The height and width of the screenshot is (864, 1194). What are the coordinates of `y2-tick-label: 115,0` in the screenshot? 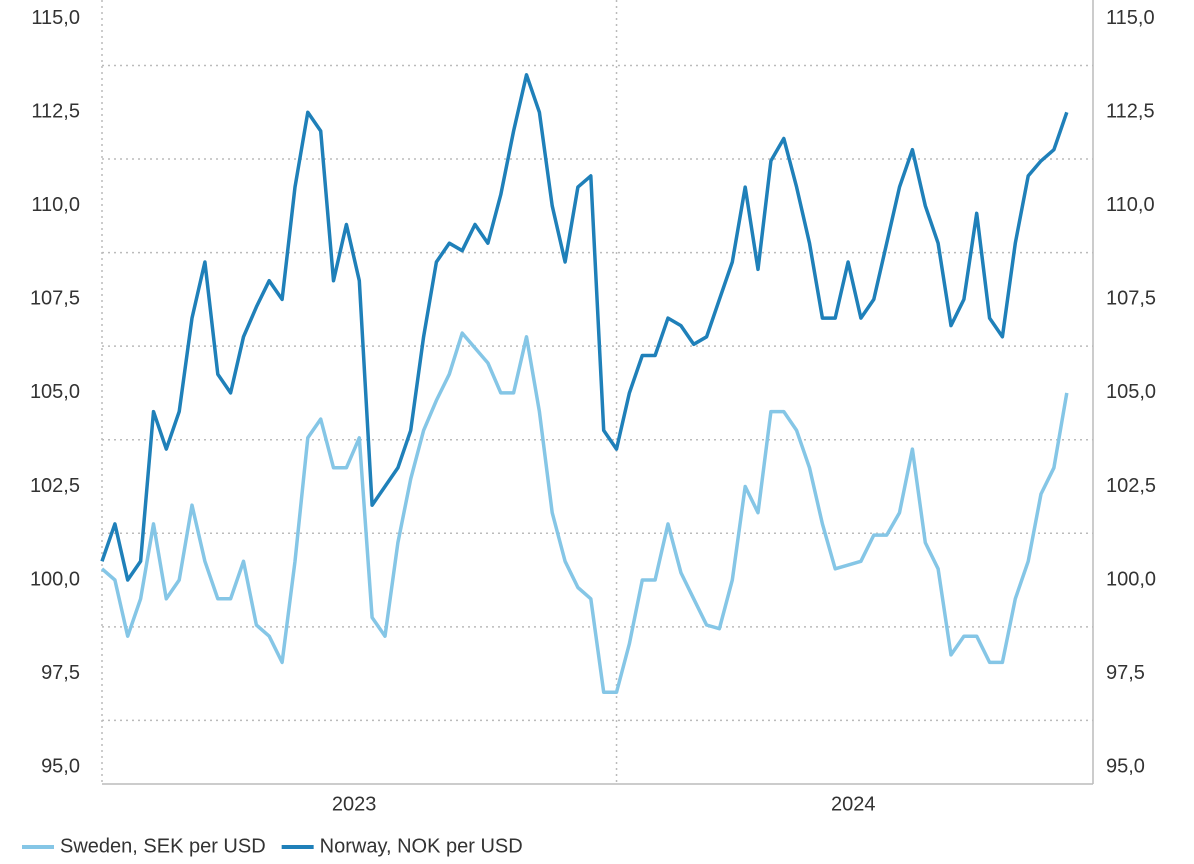 It's located at (1130, 18).